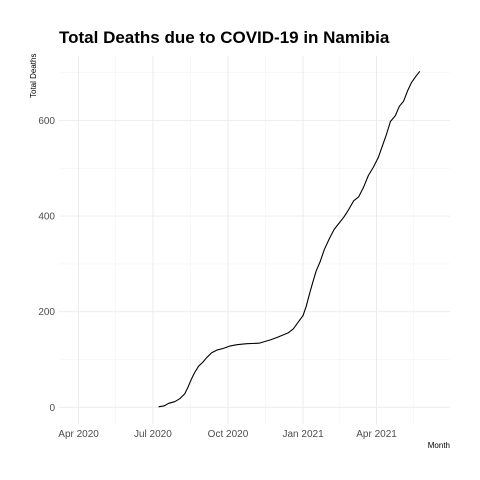  What do you see at coordinates (376, 434) in the screenshot?
I see `x-tick-label: Apr 2021` at bounding box center [376, 434].